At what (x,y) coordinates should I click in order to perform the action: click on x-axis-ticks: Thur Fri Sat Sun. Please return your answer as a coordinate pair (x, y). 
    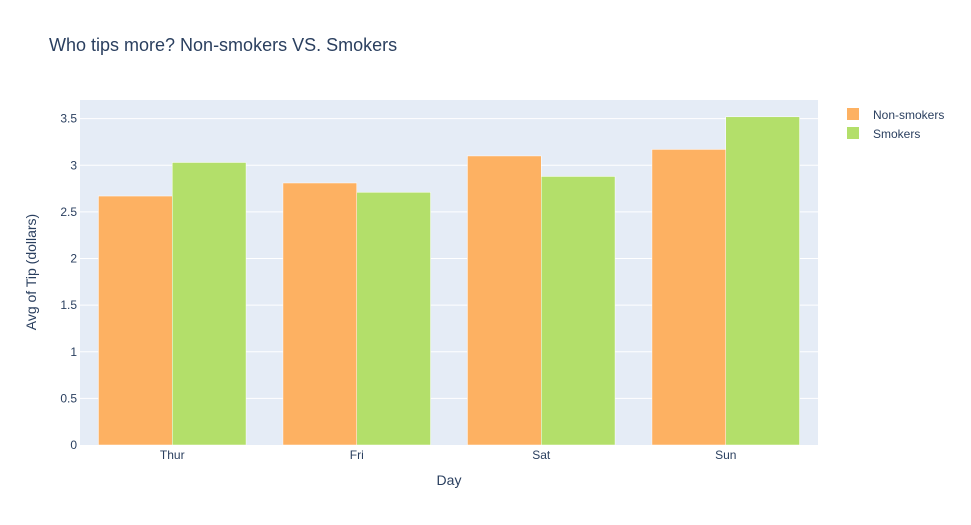
    Looking at the image, I should click on (448, 455).